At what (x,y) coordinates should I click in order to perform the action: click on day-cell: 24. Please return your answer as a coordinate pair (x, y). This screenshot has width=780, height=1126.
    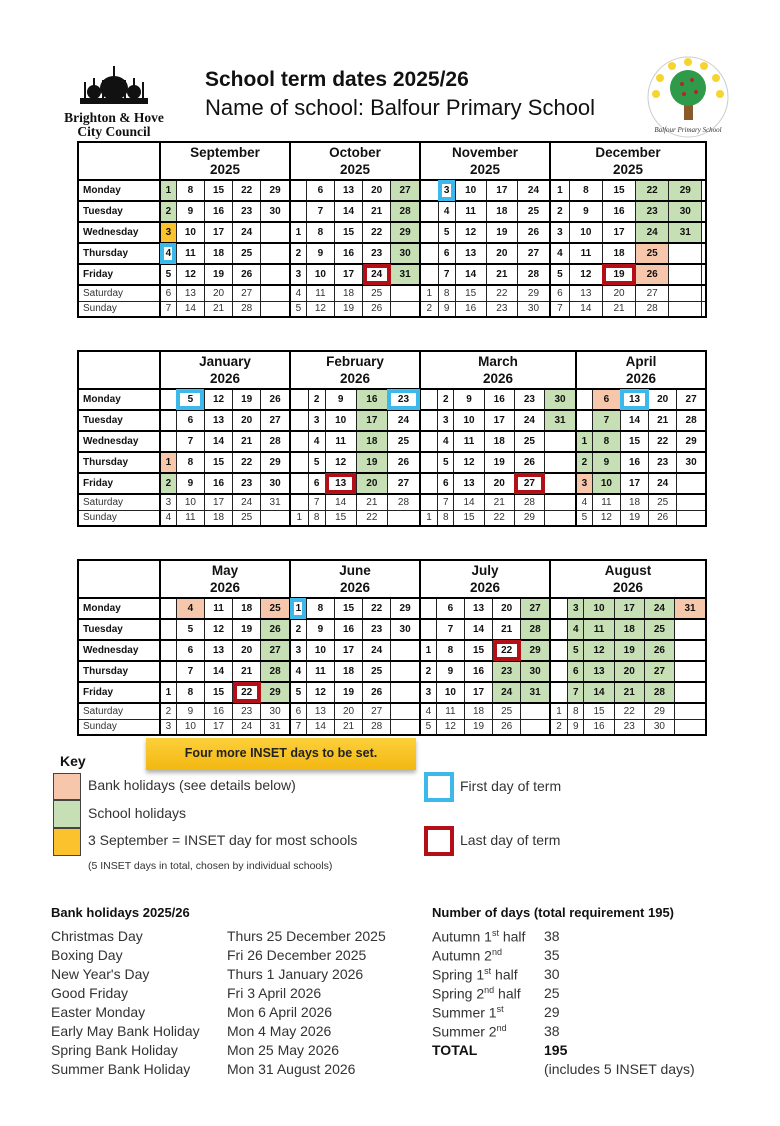
    Looking at the image, I should click on (663, 483).